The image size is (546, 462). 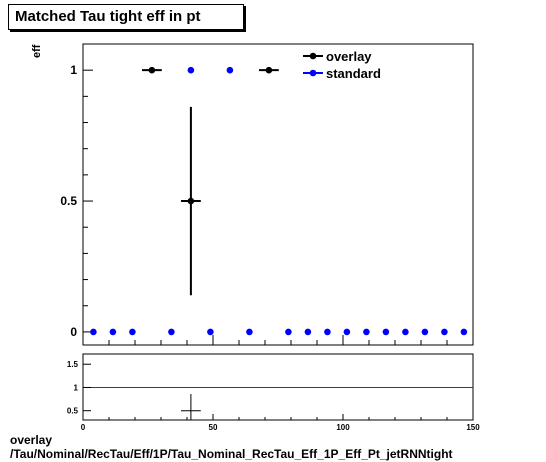 What do you see at coordinates (349, 56) in the screenshot?
I see `legend-label-overlay: overlay` at bounding box center [349, 56].